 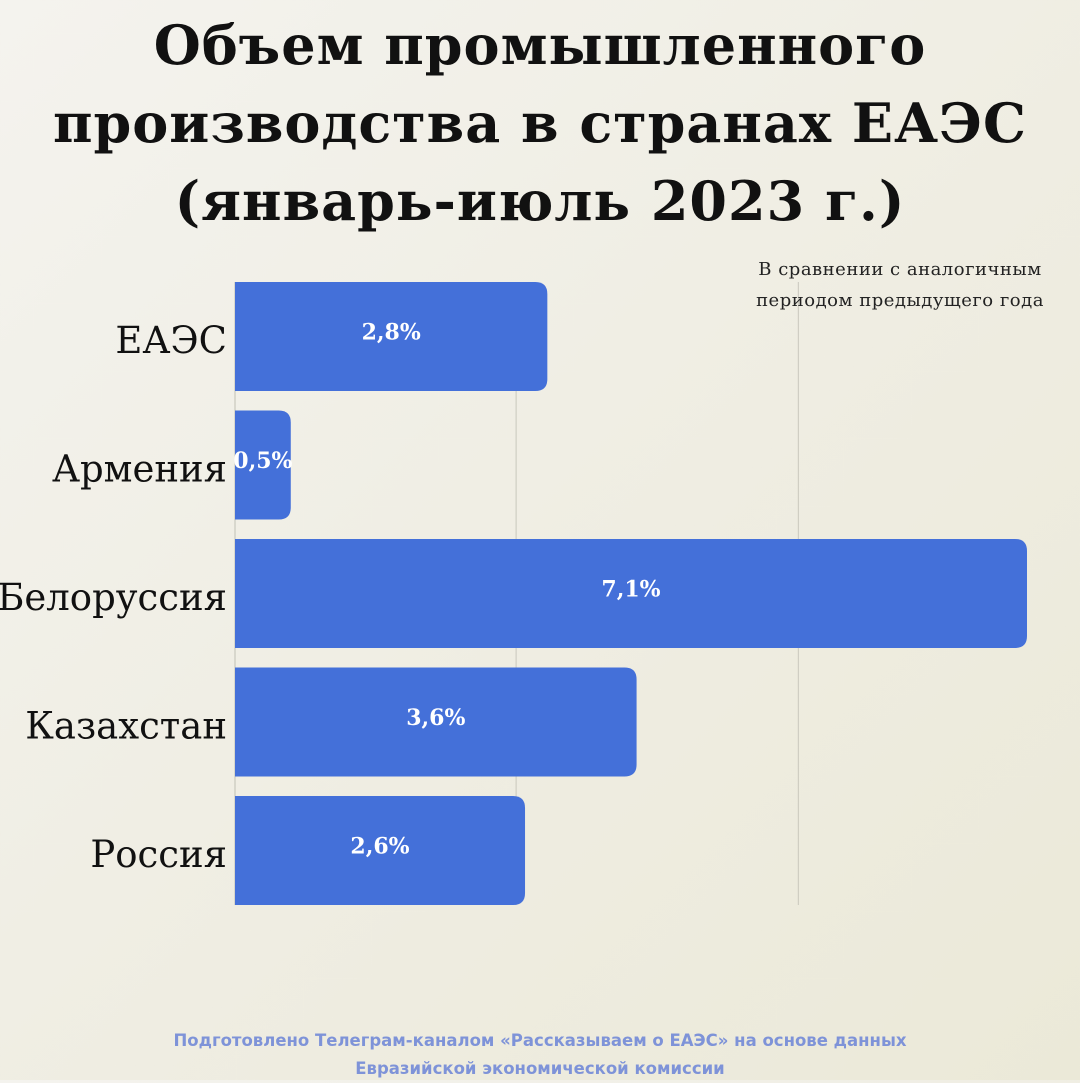 I want to click on bar-value-label: 7,1%, so click(x=630, y=590).